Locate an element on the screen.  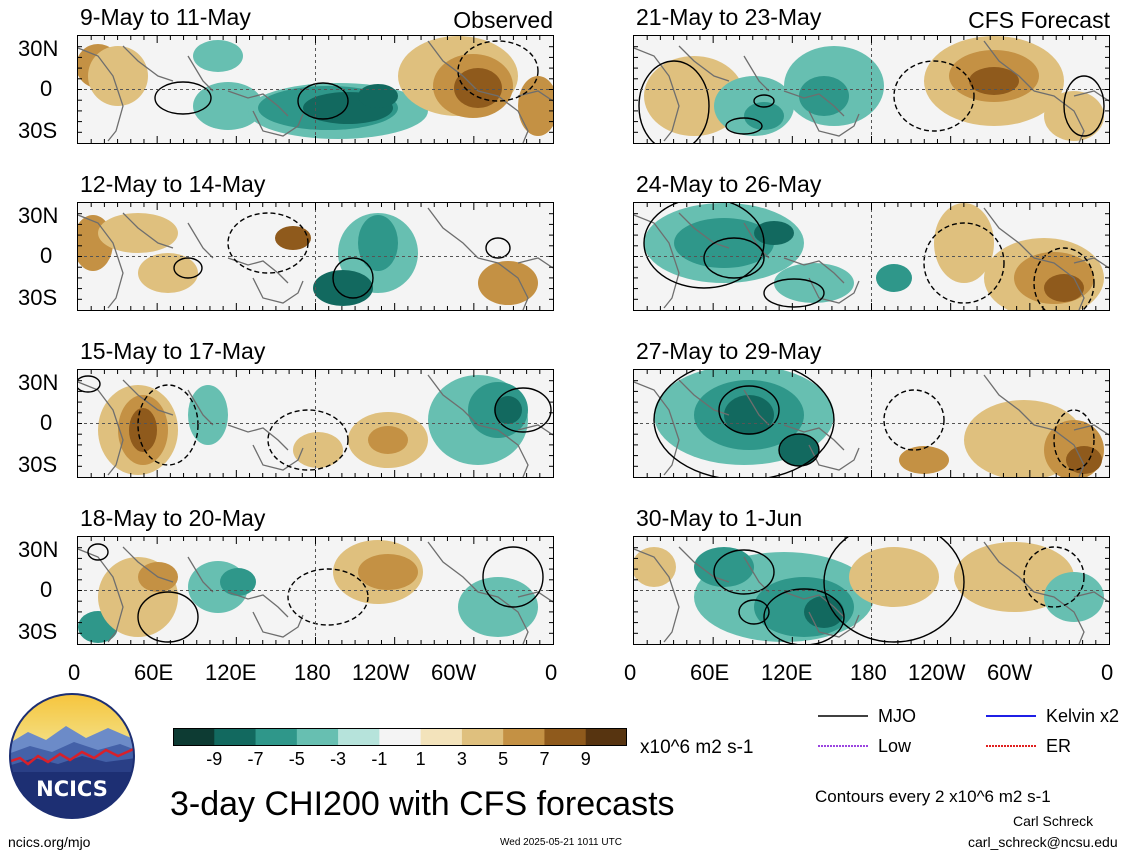
footer-author: Carl Schreck is located at coordinates (1053, 821).